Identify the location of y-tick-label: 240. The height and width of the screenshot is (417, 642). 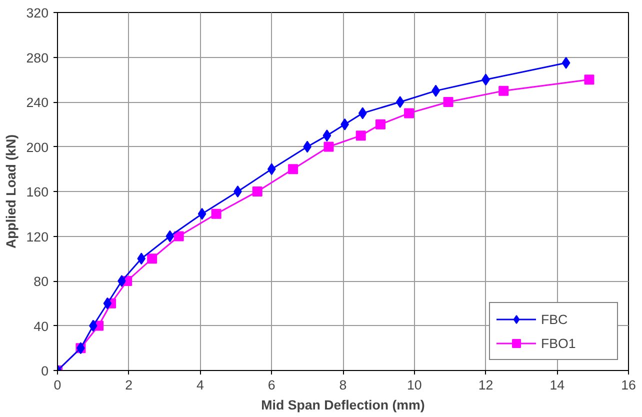
(37, 102).